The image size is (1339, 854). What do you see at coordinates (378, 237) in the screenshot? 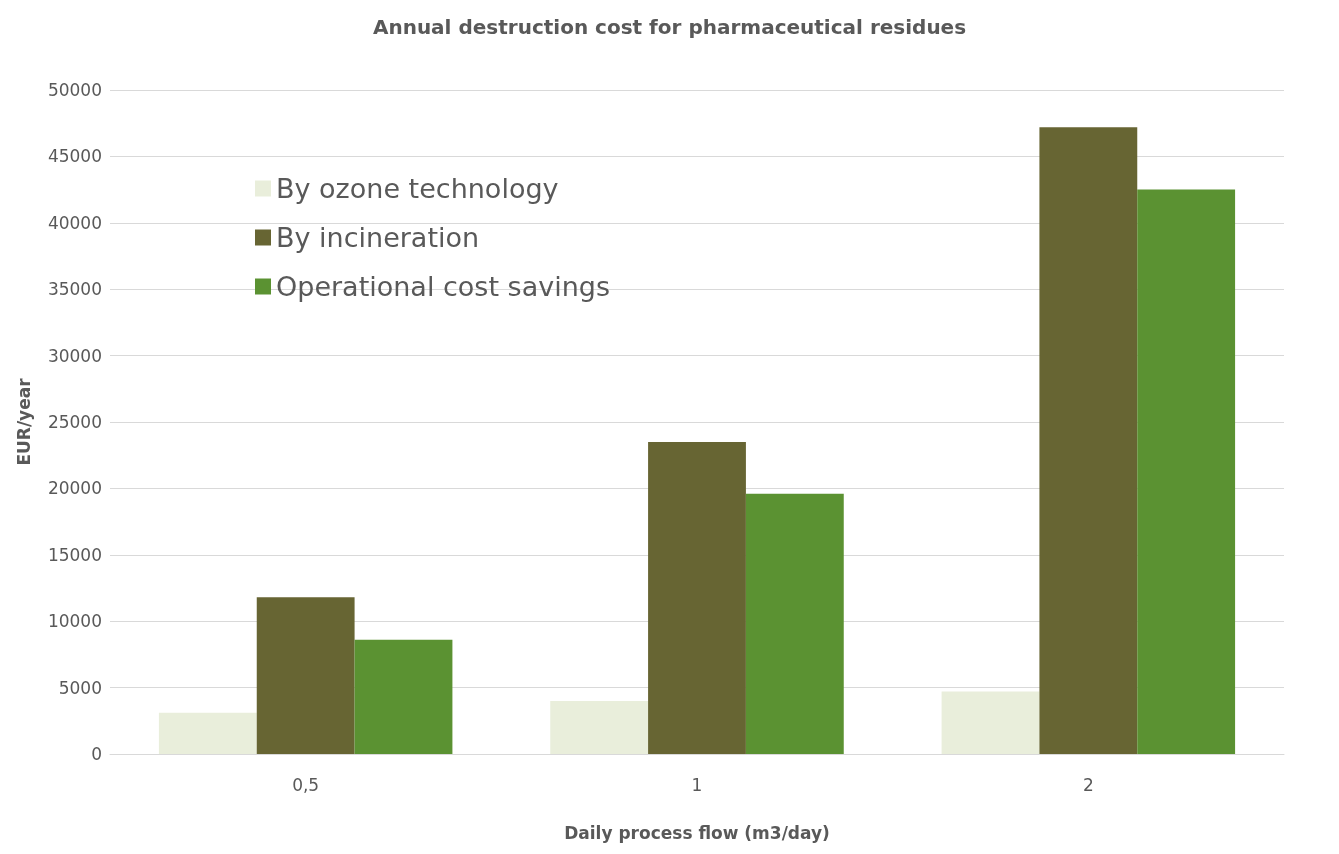
I see `legend-label: By incineration` at bounding box center [378, 237].